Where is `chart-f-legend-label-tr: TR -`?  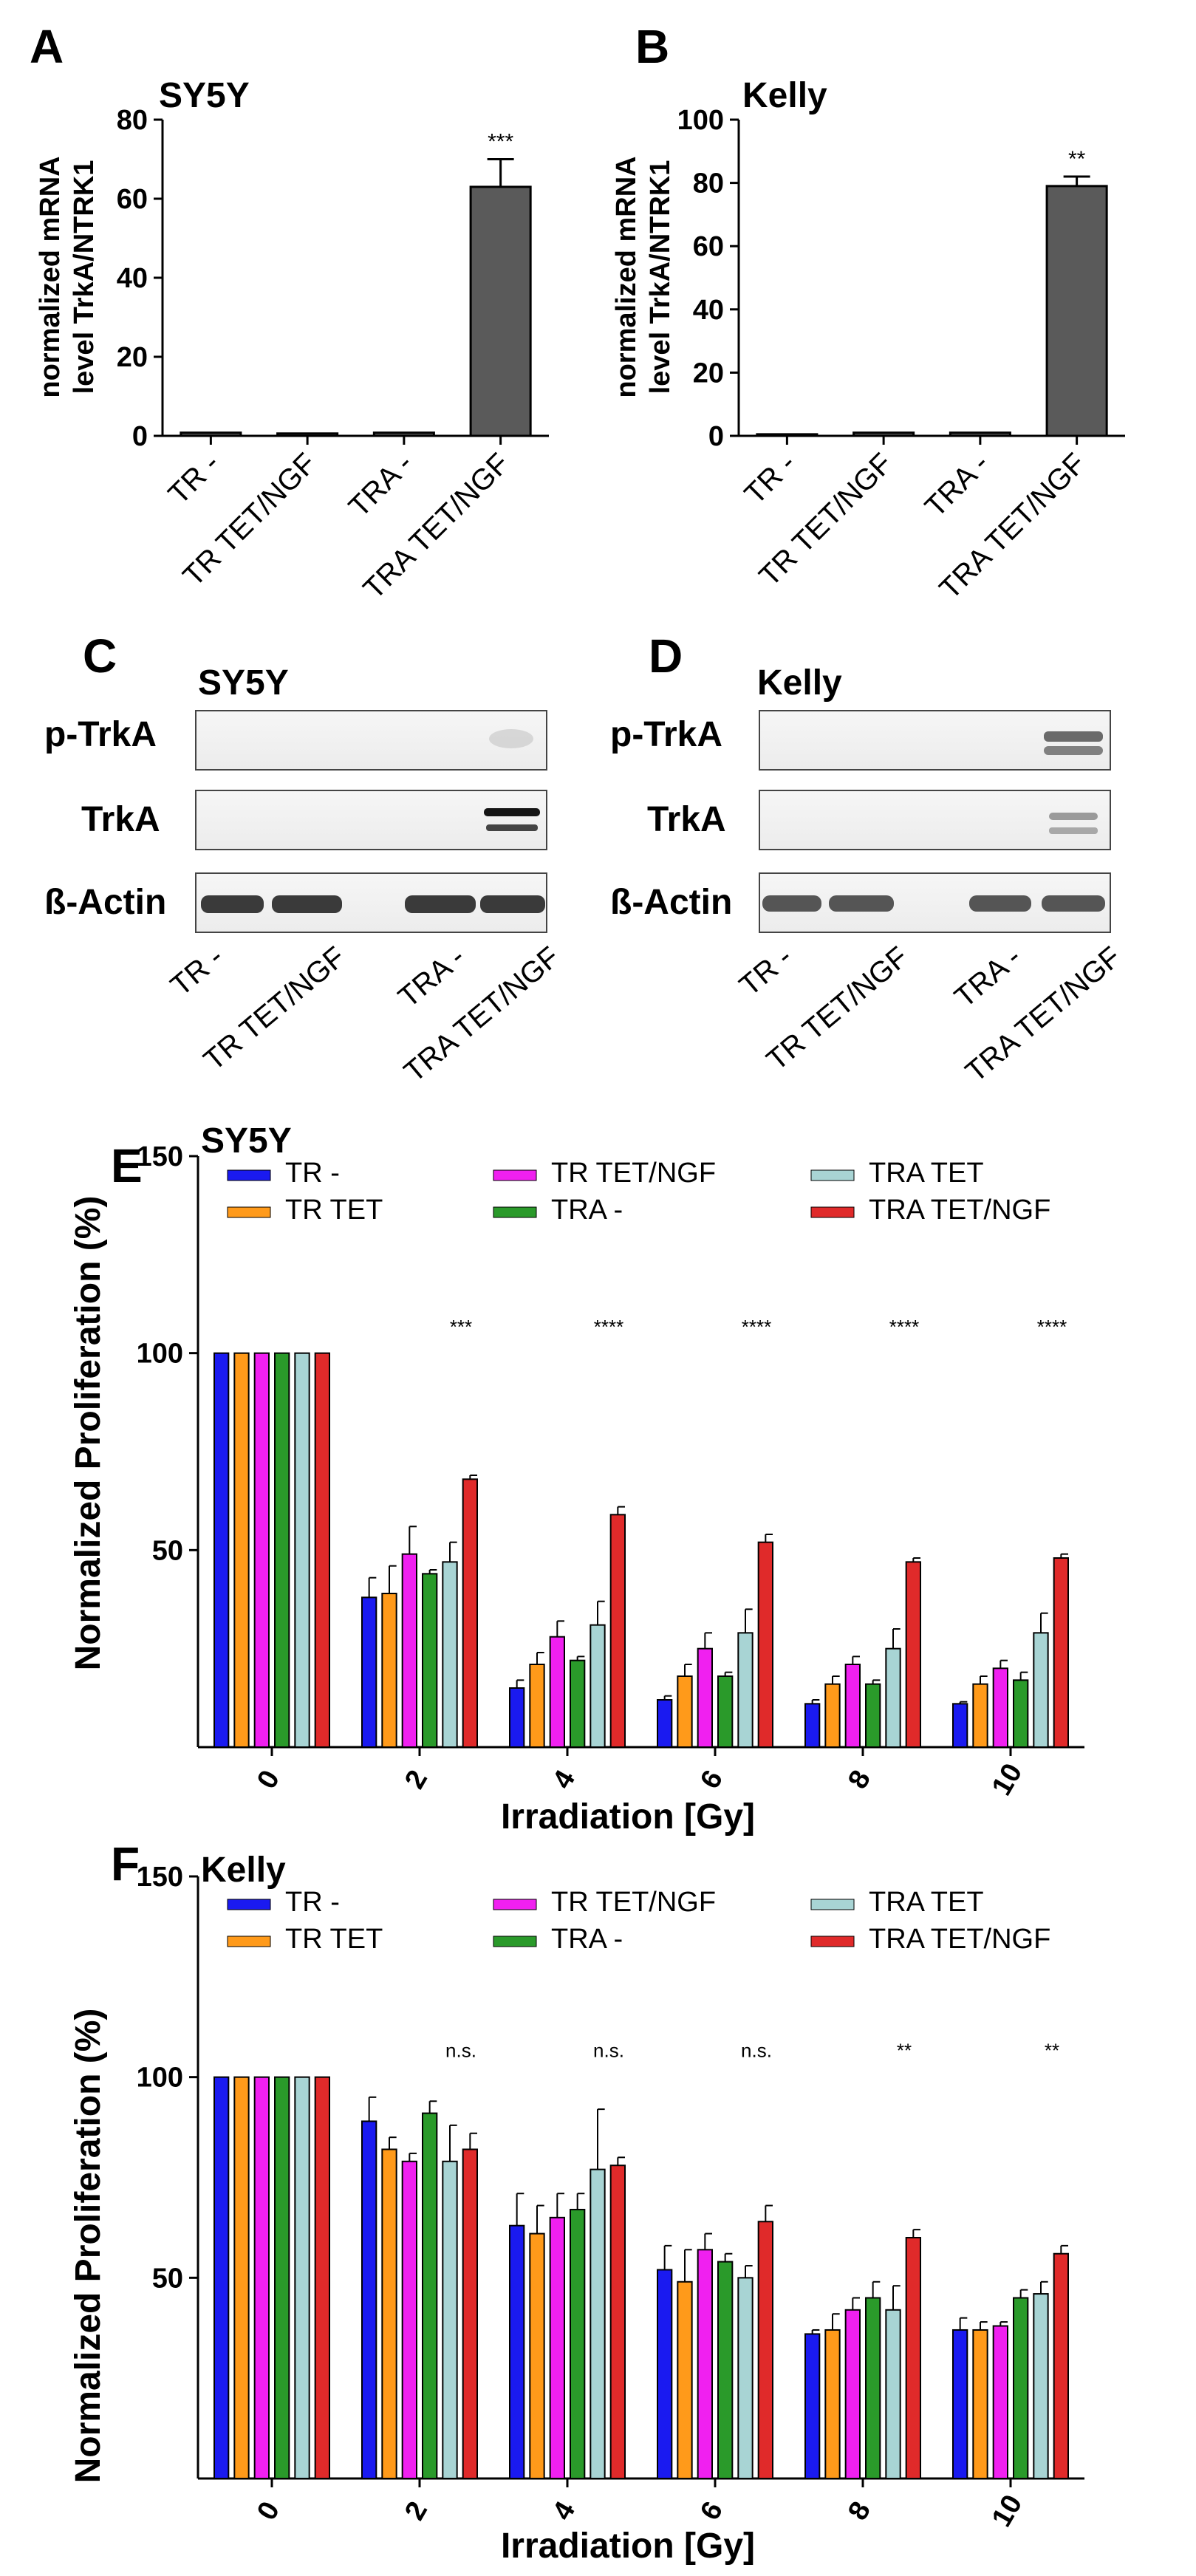 chart-f-legend-label-tr: TR - is located at coordinates (312, 1902).